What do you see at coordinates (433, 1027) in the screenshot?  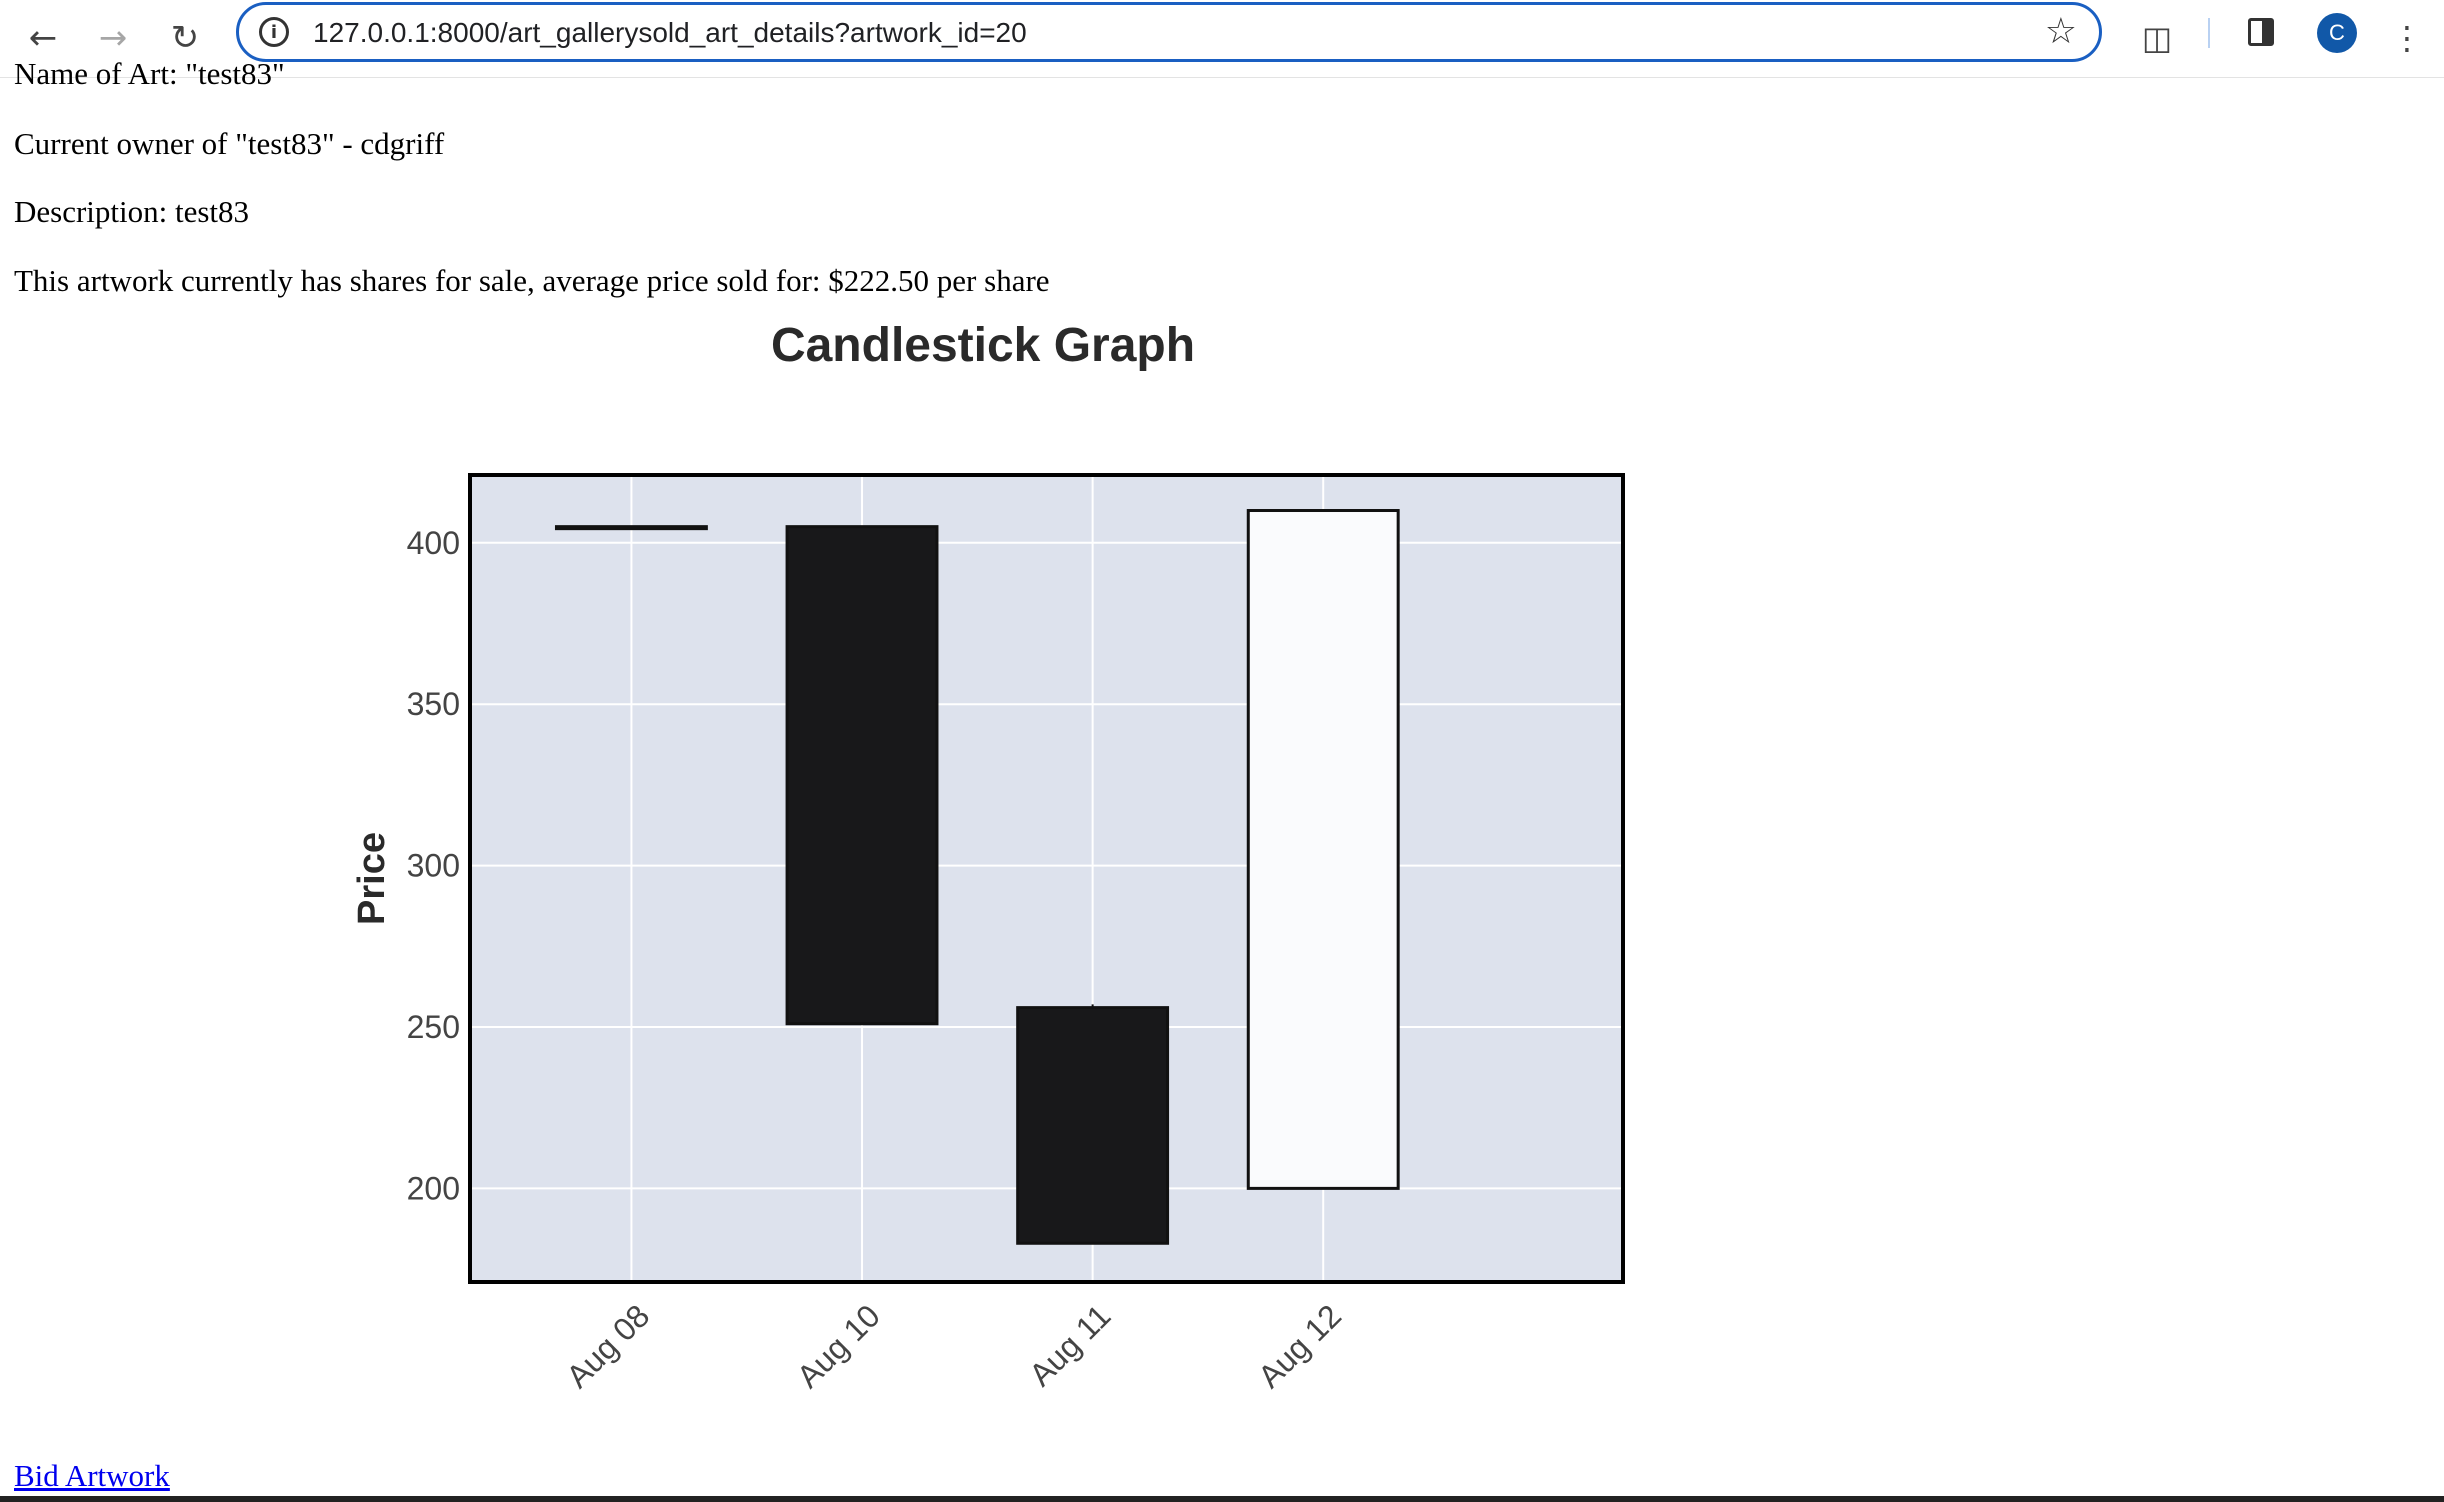 I see `y-tick-label: 250` at bounding box center [433, 1027].